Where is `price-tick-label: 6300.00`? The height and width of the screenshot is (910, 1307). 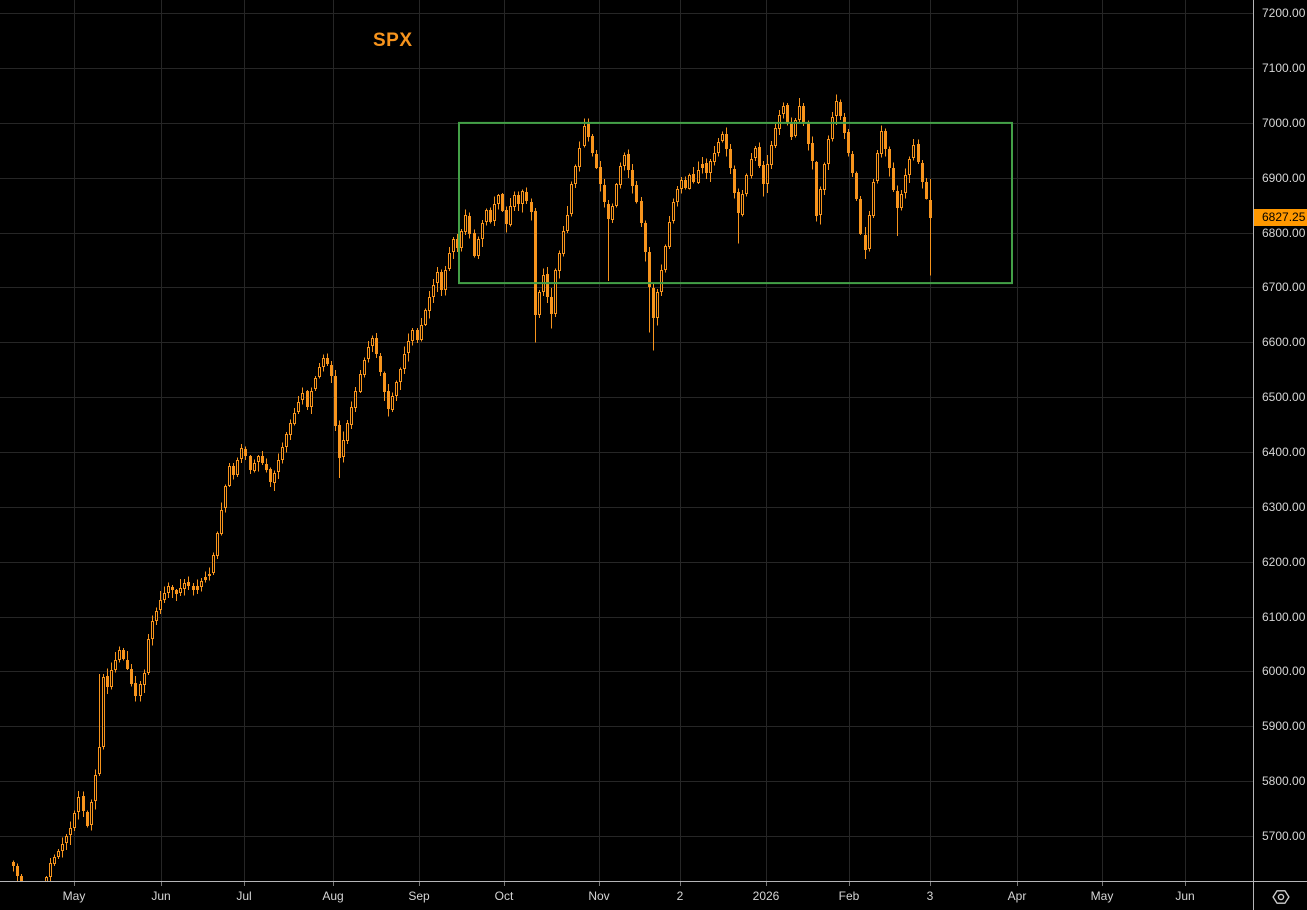
price-tick-label: 6300.00 is located at coordinates (1284, 507).